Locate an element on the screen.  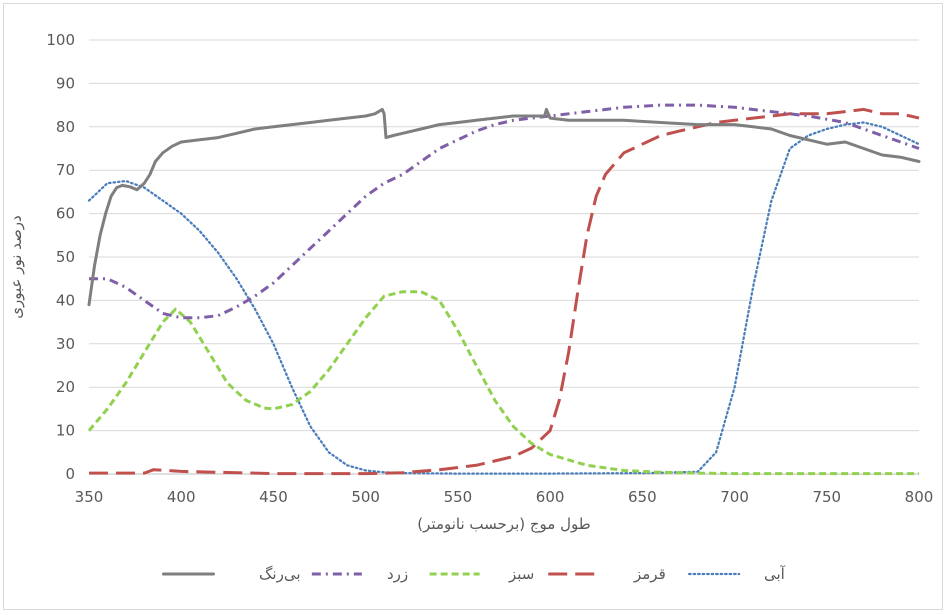
legend-label-4: بی‌رنگ is located at coordinates (280, 574).